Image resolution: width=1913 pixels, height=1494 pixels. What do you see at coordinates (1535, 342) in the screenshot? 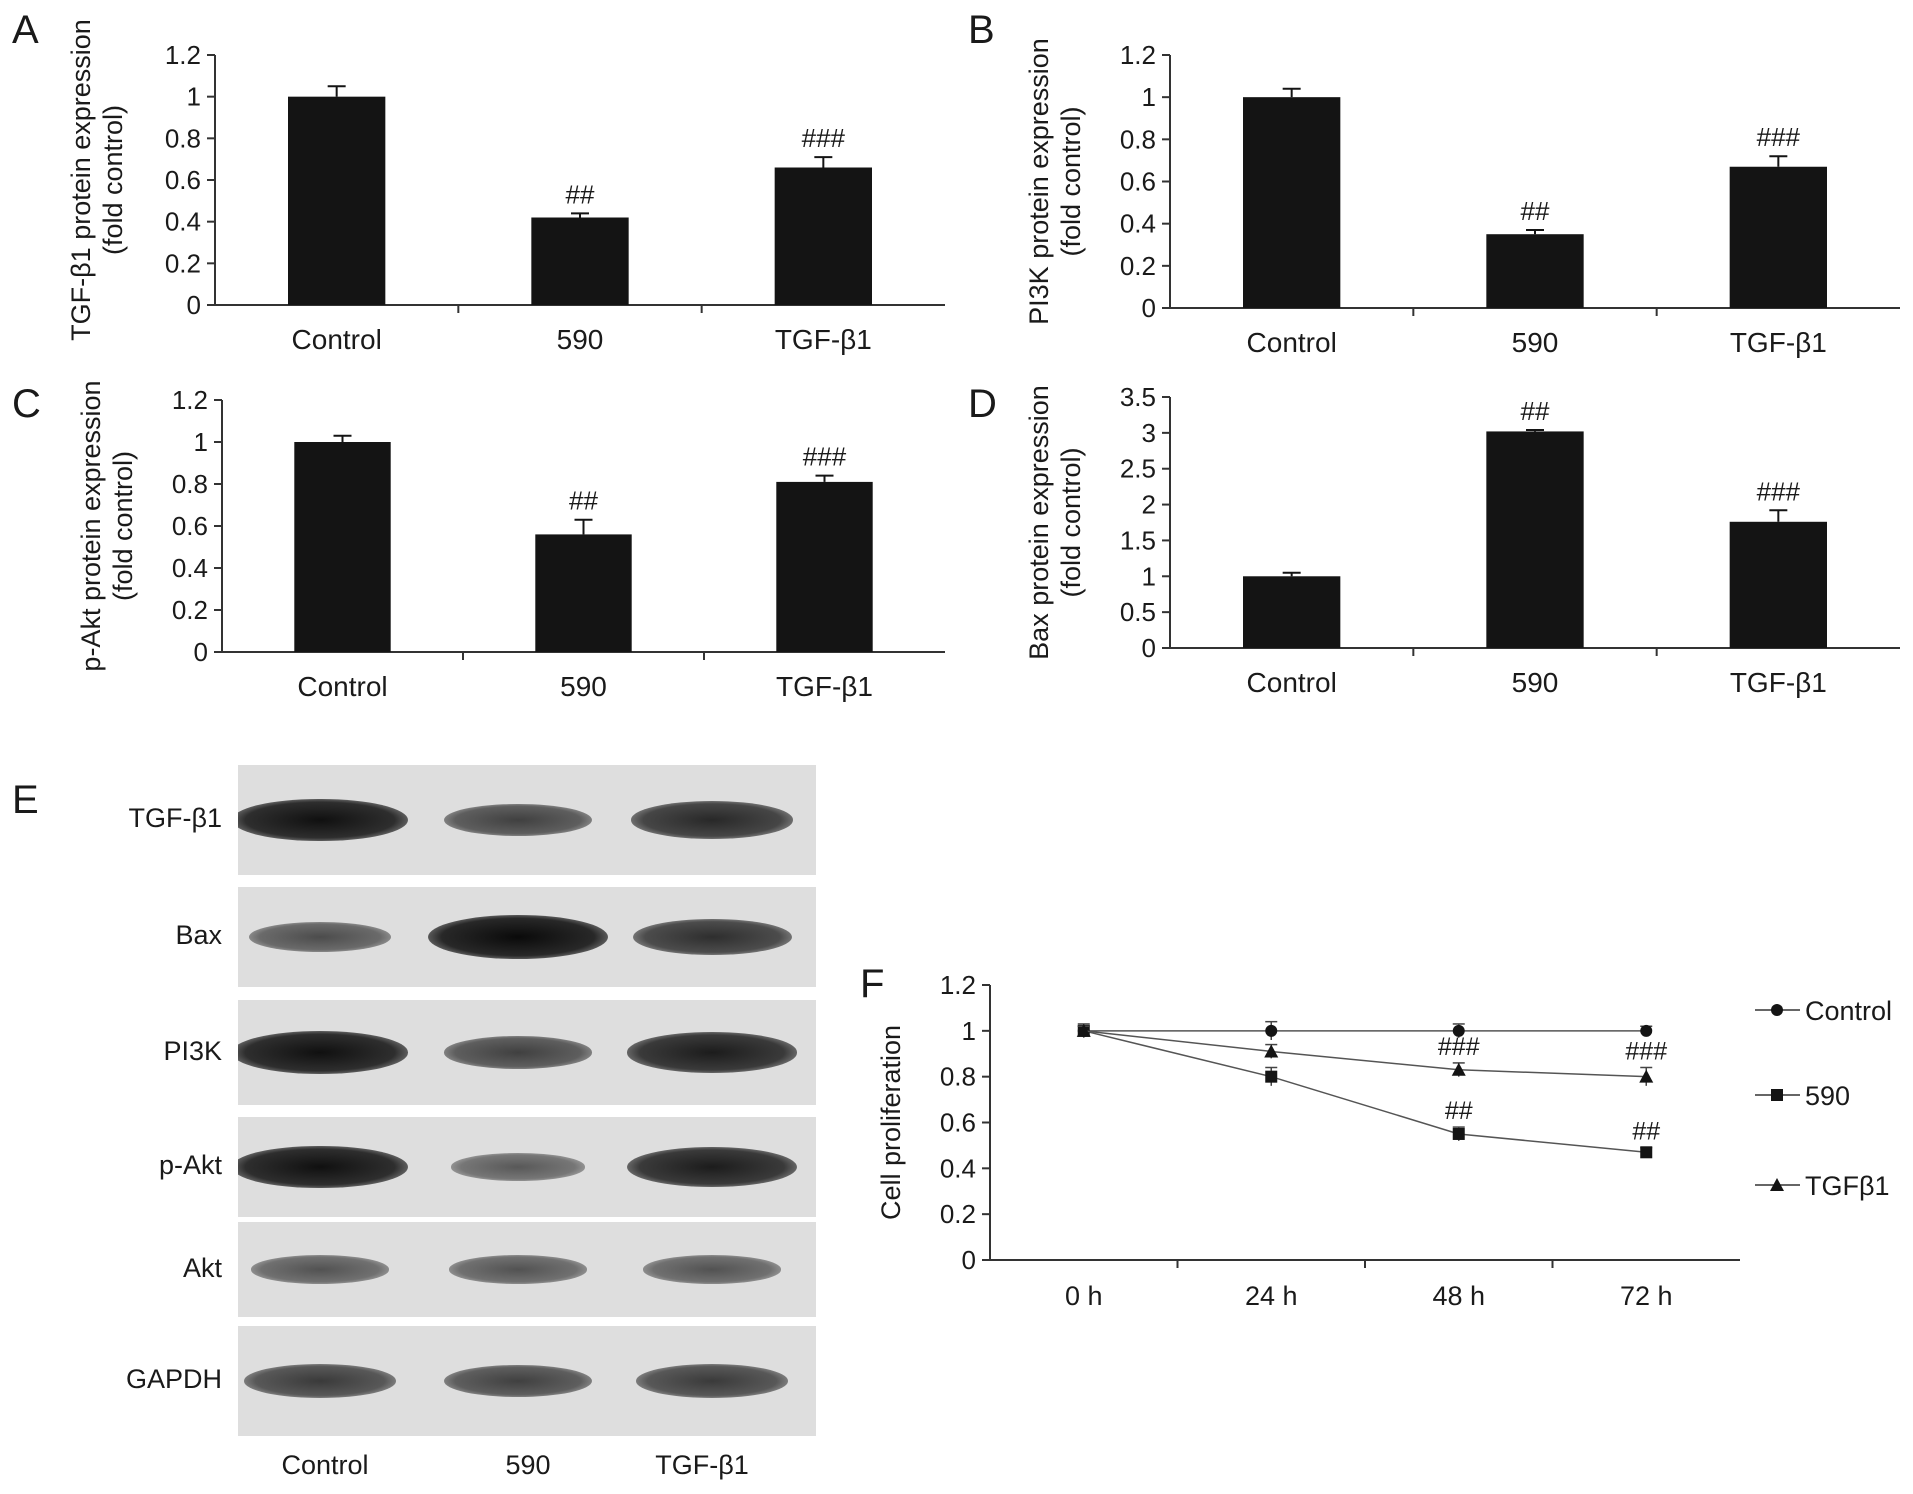
I see `chart-b-category-label: 590` at bounding box center [1535, 342].